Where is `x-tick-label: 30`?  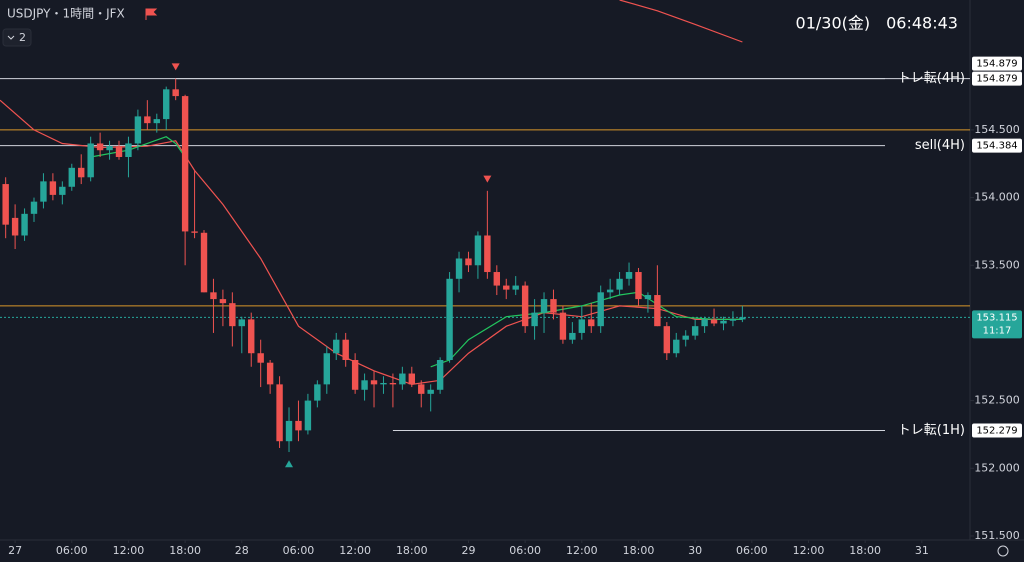
x-tick-label: 30 is located at coordinates (695, 550).